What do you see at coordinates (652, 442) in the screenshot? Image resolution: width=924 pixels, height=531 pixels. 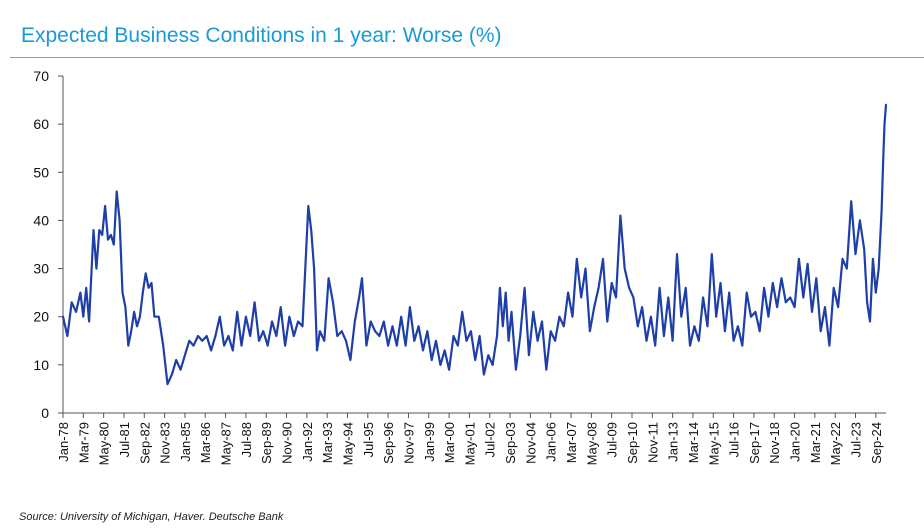 I see `x-tick-label: Nov-11` at bounding box center [652, 442].